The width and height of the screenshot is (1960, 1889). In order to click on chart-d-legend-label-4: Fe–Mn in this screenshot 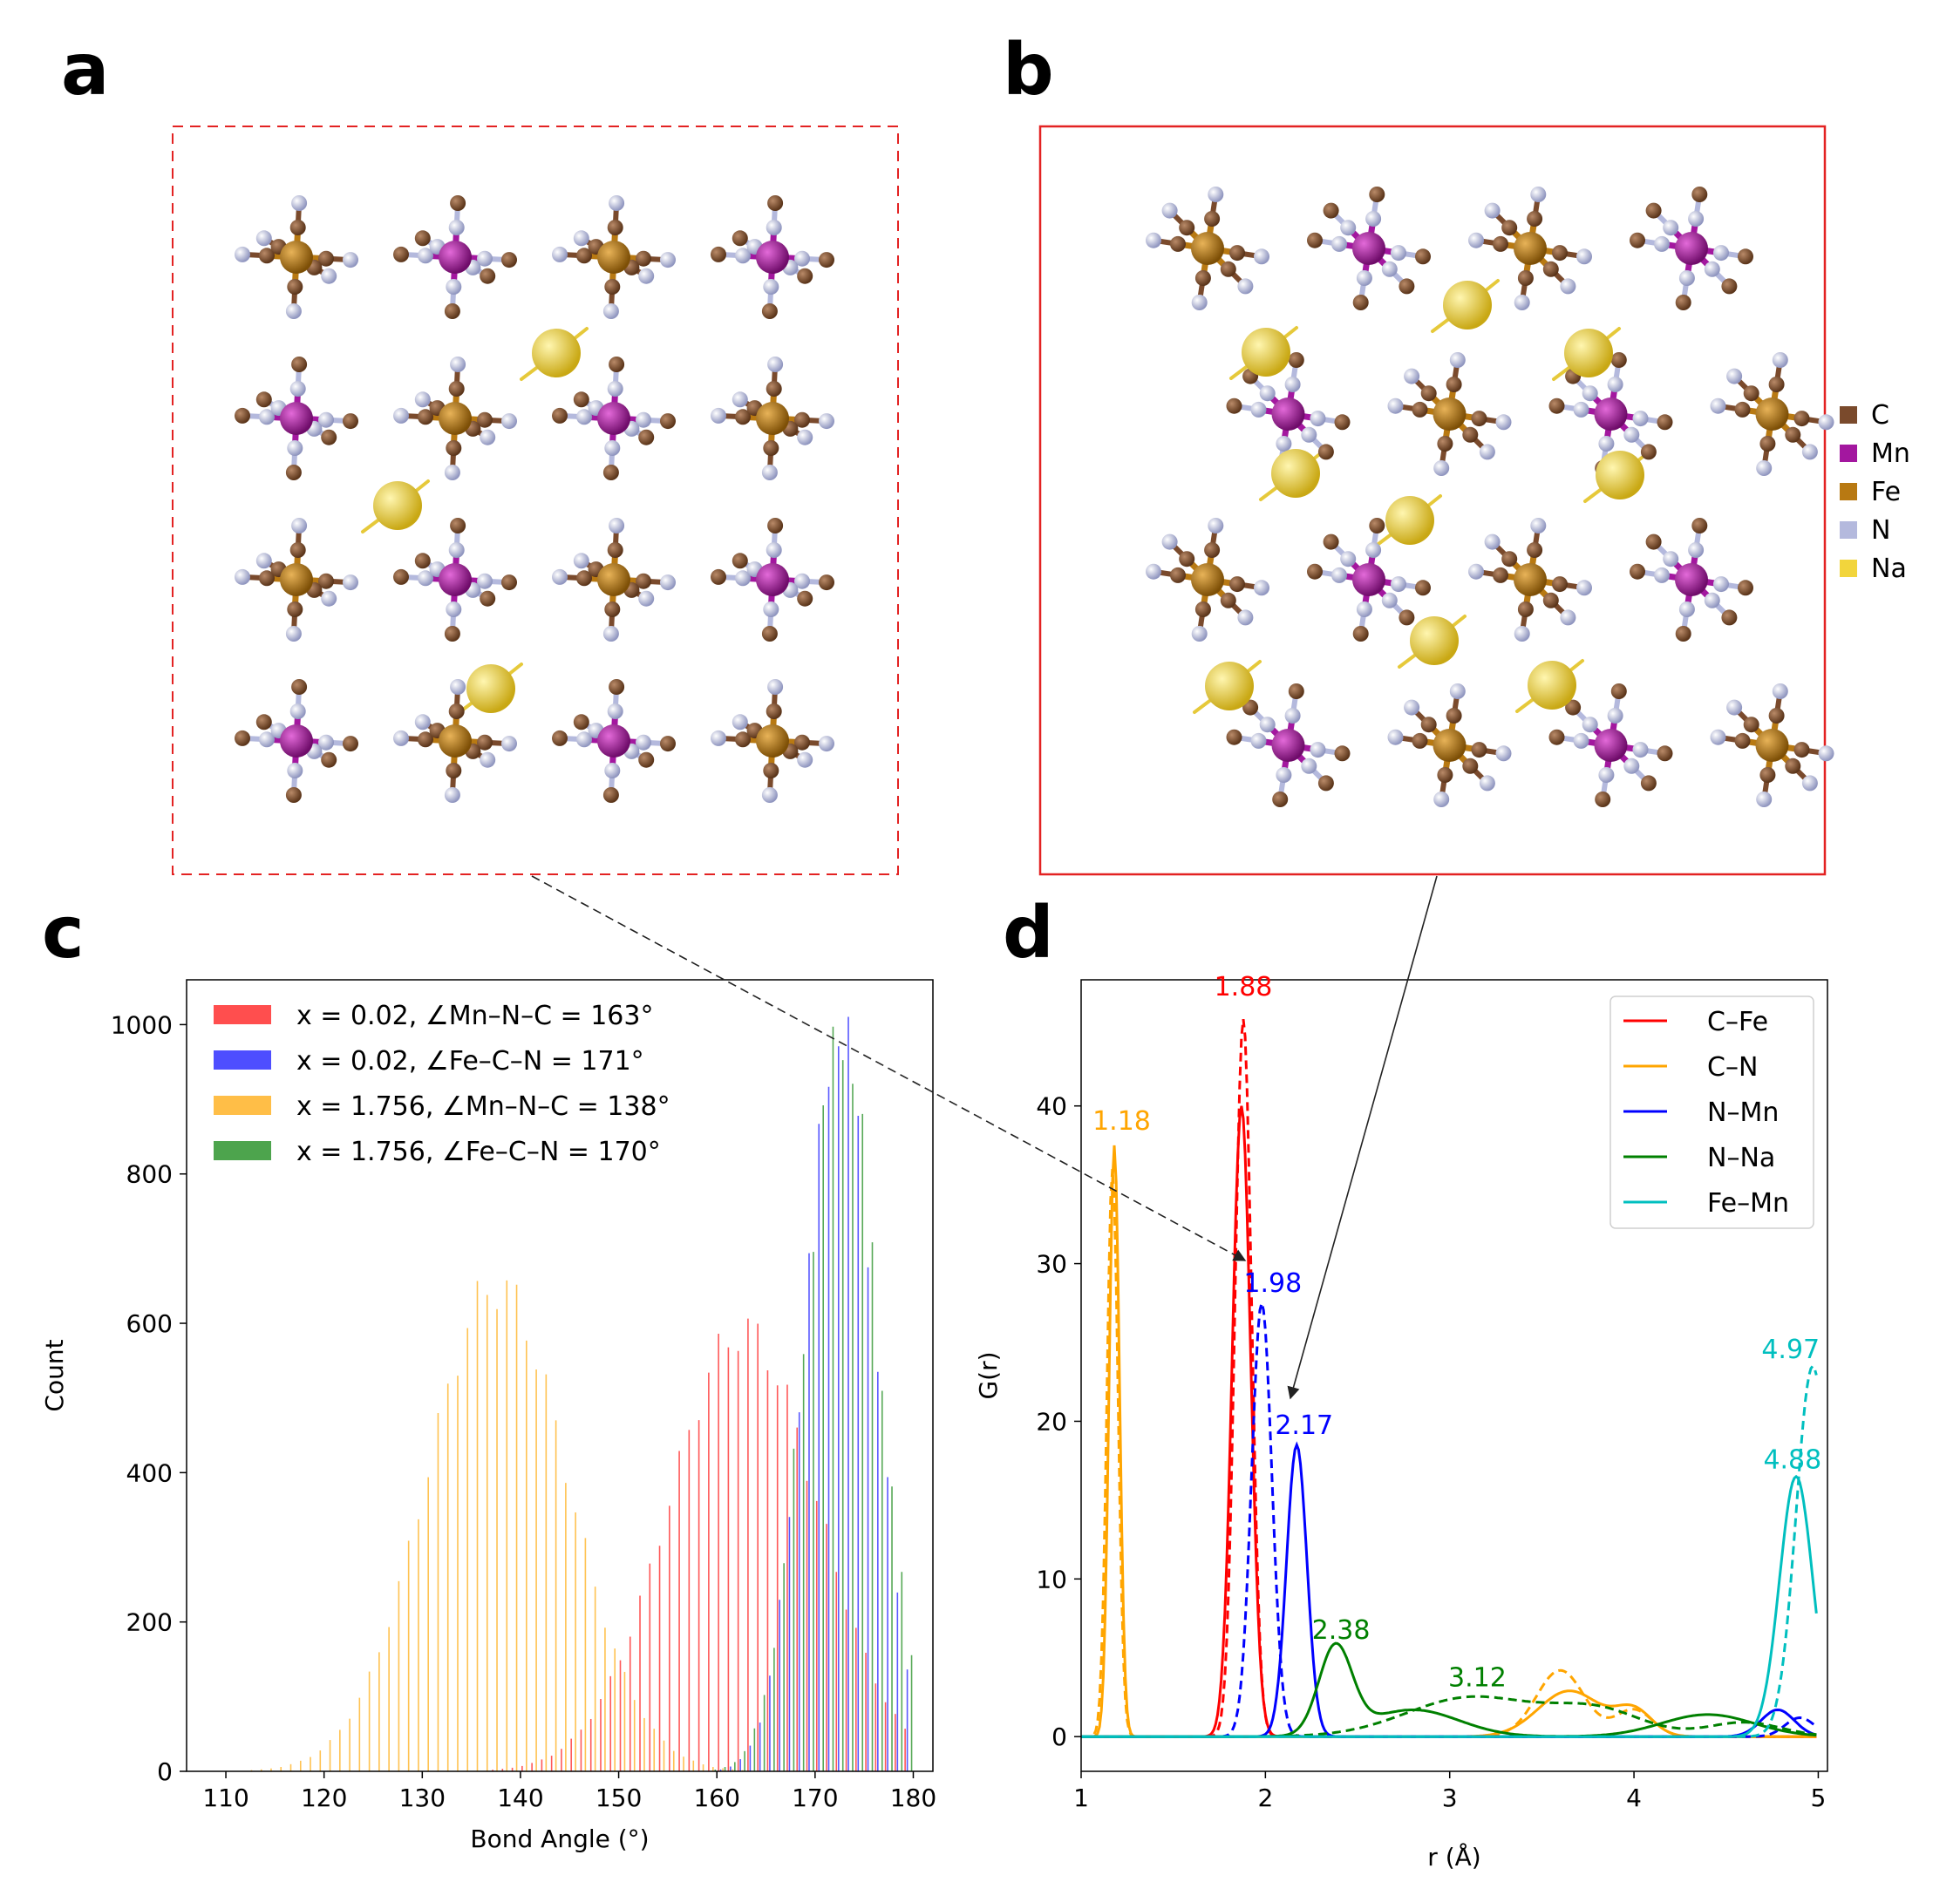, I will do `click(1748, 1203)`.